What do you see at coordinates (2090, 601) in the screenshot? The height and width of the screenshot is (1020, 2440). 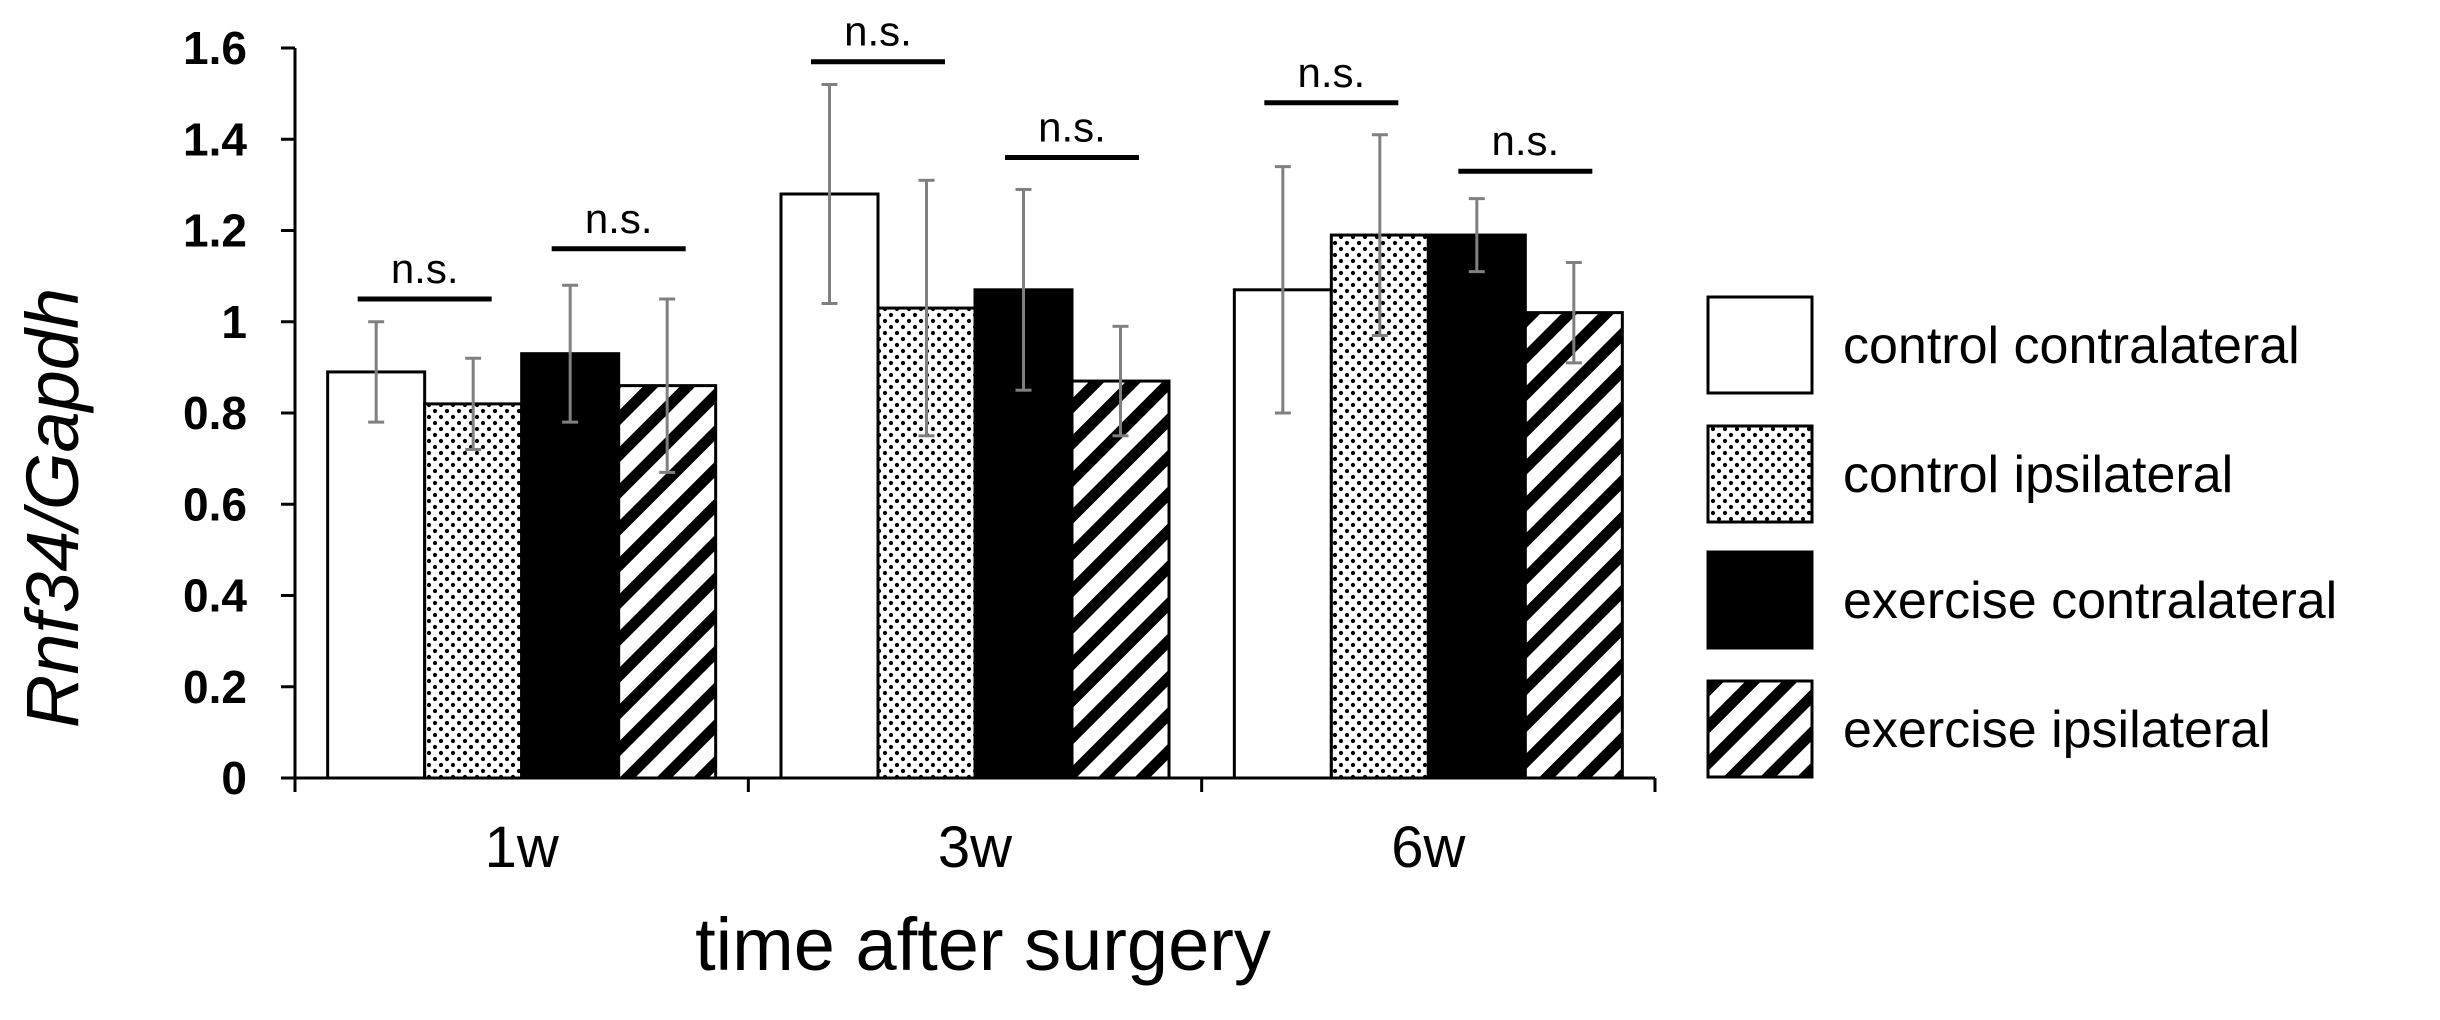 I see `legend-label: exercise contralateral` at bounding box center [2090, 601].